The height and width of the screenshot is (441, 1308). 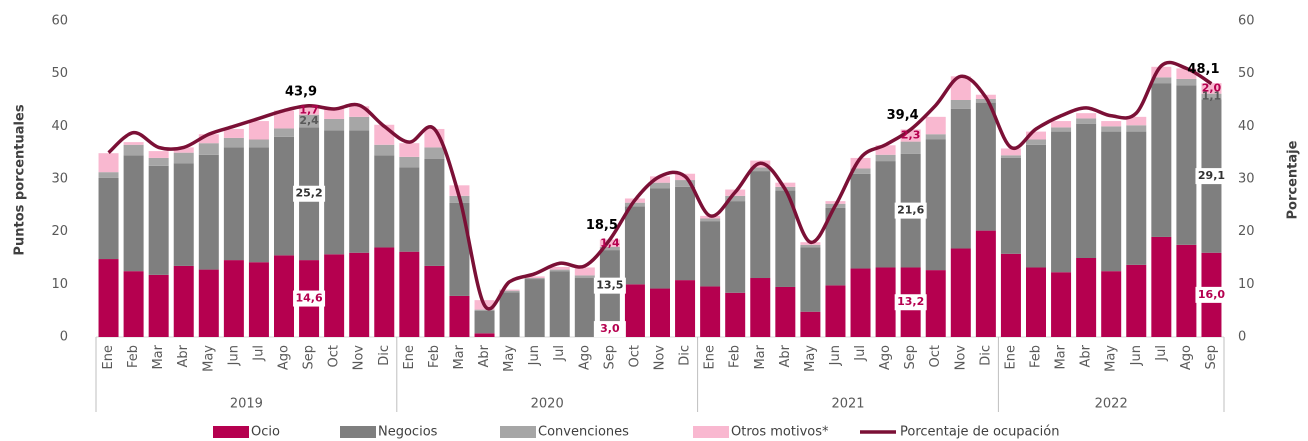 What do you see at coordinates (1246, 284) in the screenshot?
I see `y2-tick-label: 10` at bounding box center [1246, 284].